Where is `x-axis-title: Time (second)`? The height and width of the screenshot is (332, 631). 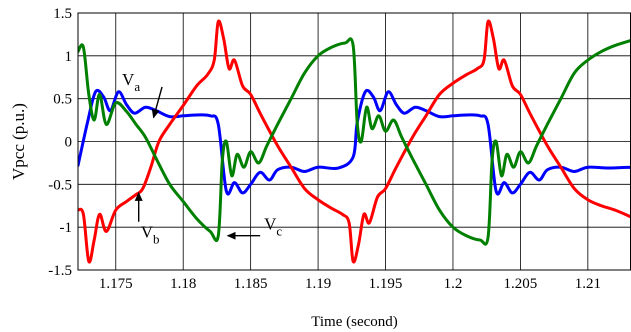
x-axis-title: Time (second) is located at coordinates (354, 322).